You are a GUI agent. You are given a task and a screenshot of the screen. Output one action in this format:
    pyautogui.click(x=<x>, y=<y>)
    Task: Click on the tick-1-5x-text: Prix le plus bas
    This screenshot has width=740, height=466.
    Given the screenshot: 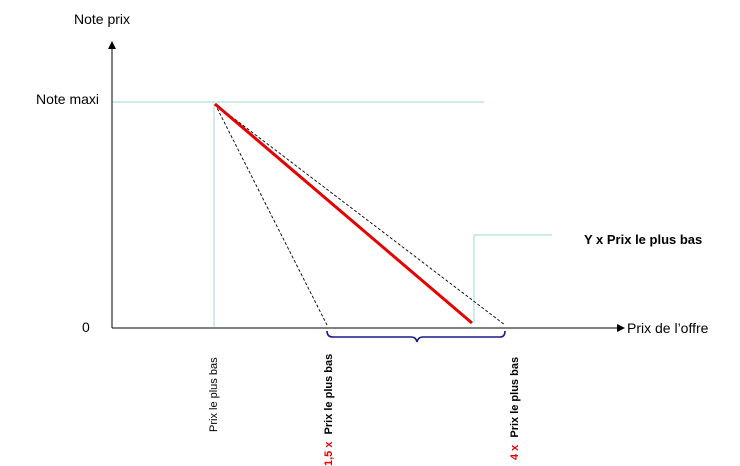 What is the action you would take?
    pyautogui.click(x=329, y=394)
    